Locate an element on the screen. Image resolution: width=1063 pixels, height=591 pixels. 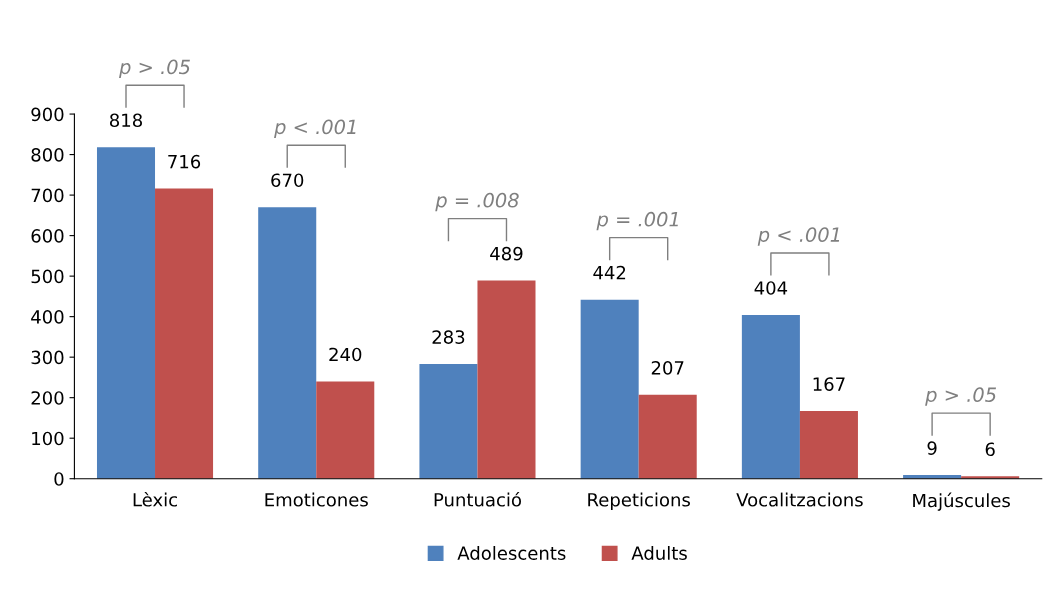
data-label: 240 is located at coordinates (345, 354).